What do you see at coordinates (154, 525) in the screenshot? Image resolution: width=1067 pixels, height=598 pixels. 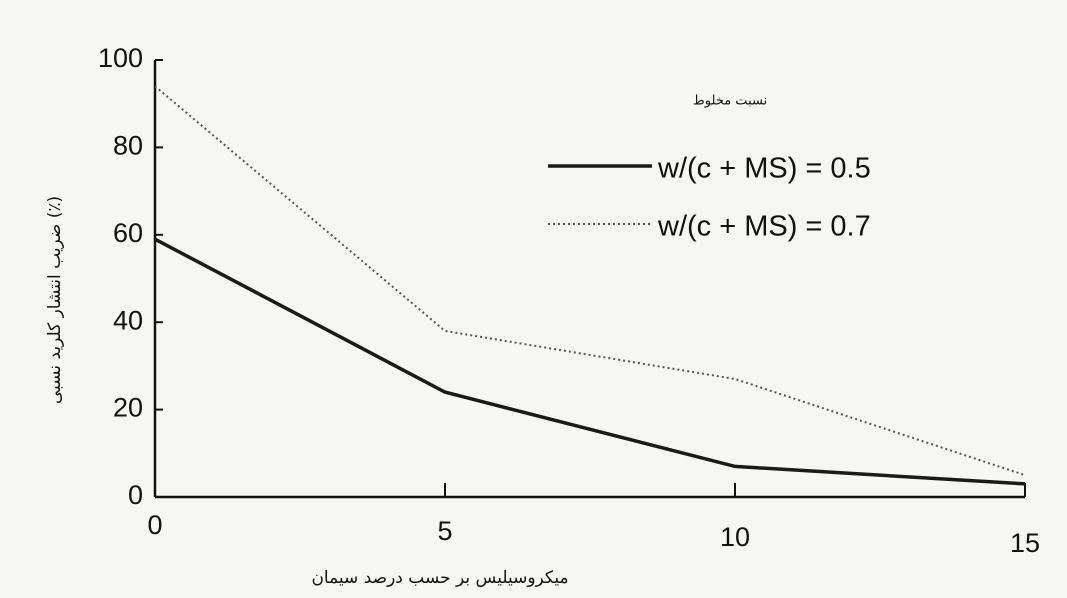 I see `x-tick-label: 0` at bounding box center [154, 525].